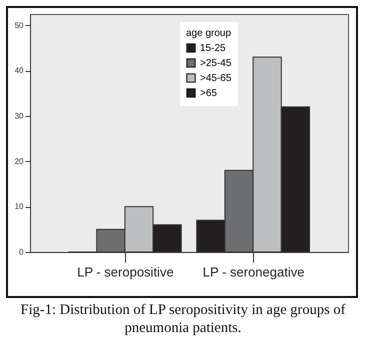 The width and height of the screenshot is (366, 351). I want to click on y-tick-label: 40, so click(19, 71).